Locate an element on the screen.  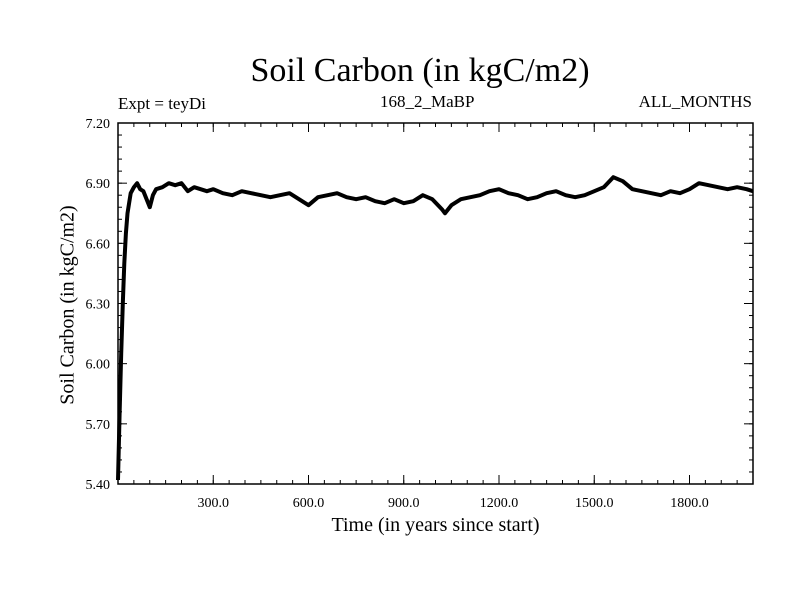
chart-title: Soil Carbon (in kgC/m2) is located at coordinates (420, 70).